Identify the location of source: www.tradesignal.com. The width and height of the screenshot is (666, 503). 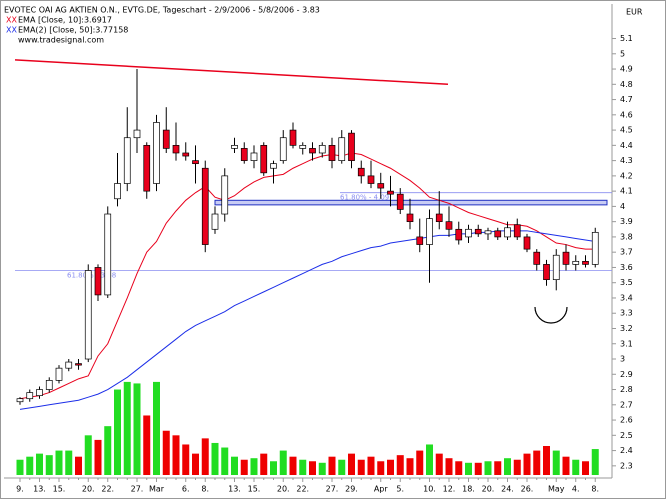
(61, 40).